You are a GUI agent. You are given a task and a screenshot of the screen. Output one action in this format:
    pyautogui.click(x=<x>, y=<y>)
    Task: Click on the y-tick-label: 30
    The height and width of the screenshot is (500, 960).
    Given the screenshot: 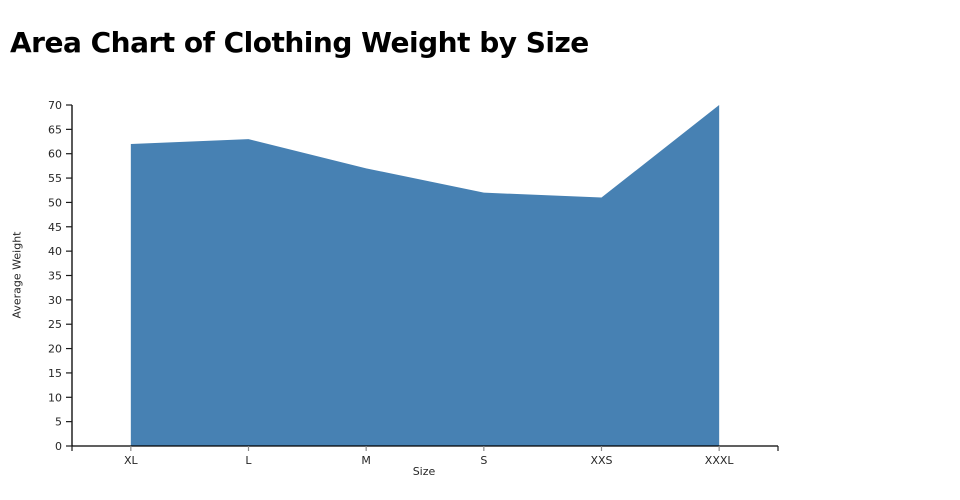 What is the action you would take?
    pyautogui.click(x=55, y=300)
    